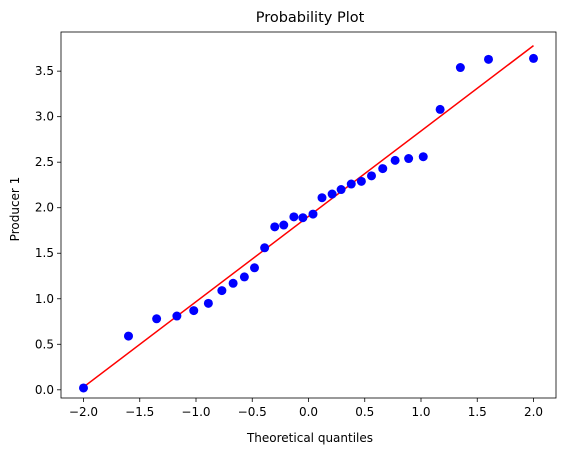 The width and height of the screenshot is (567, 455). I want to click on y-tick-label: 3.5, so click(44, 71).